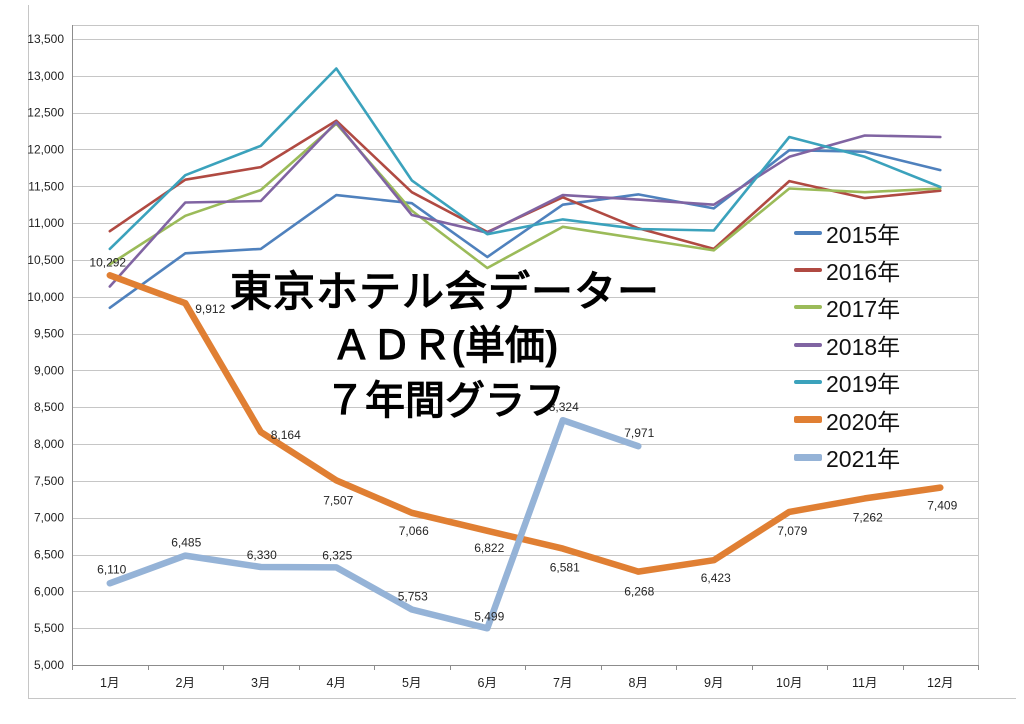 The height and width of the screenshot is (724, 1024). What do you see at coordinates (564, 407) in the screenshot?
I see `data-label-2021年: 8,324` at bounding box center [564, 407].